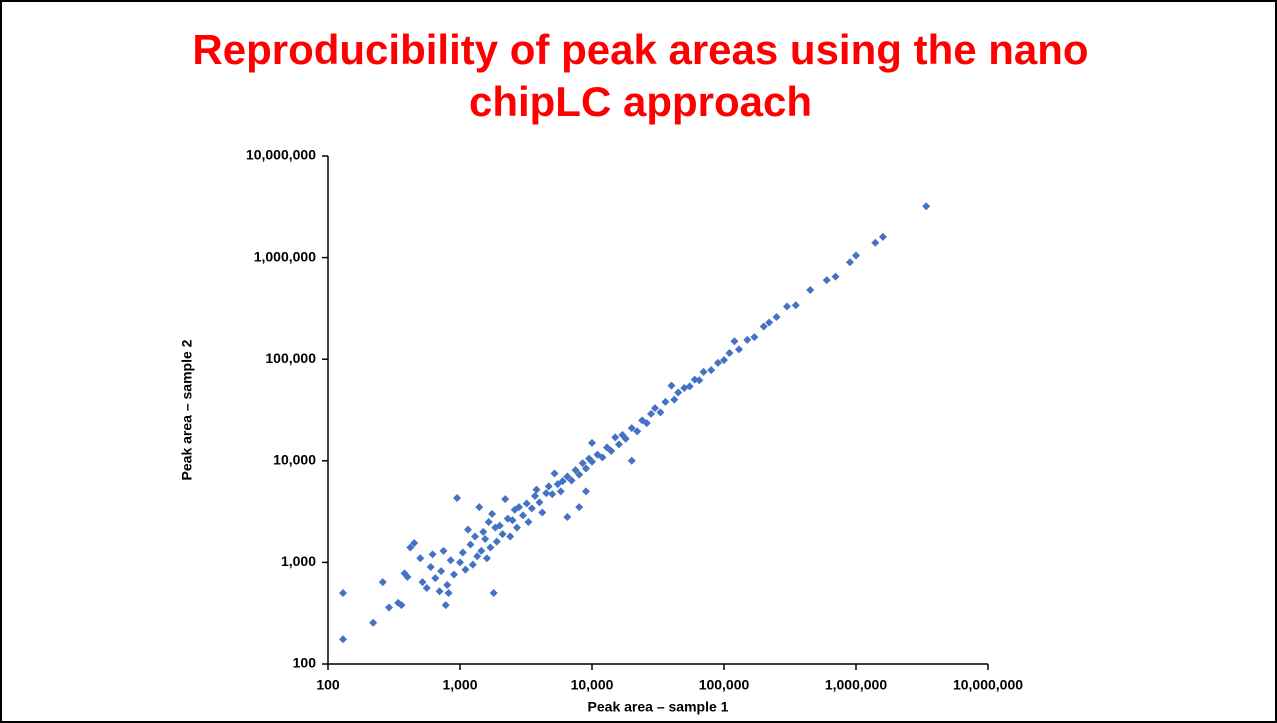  I want to click on y-tick-label: 10,000, so click(294, 460).